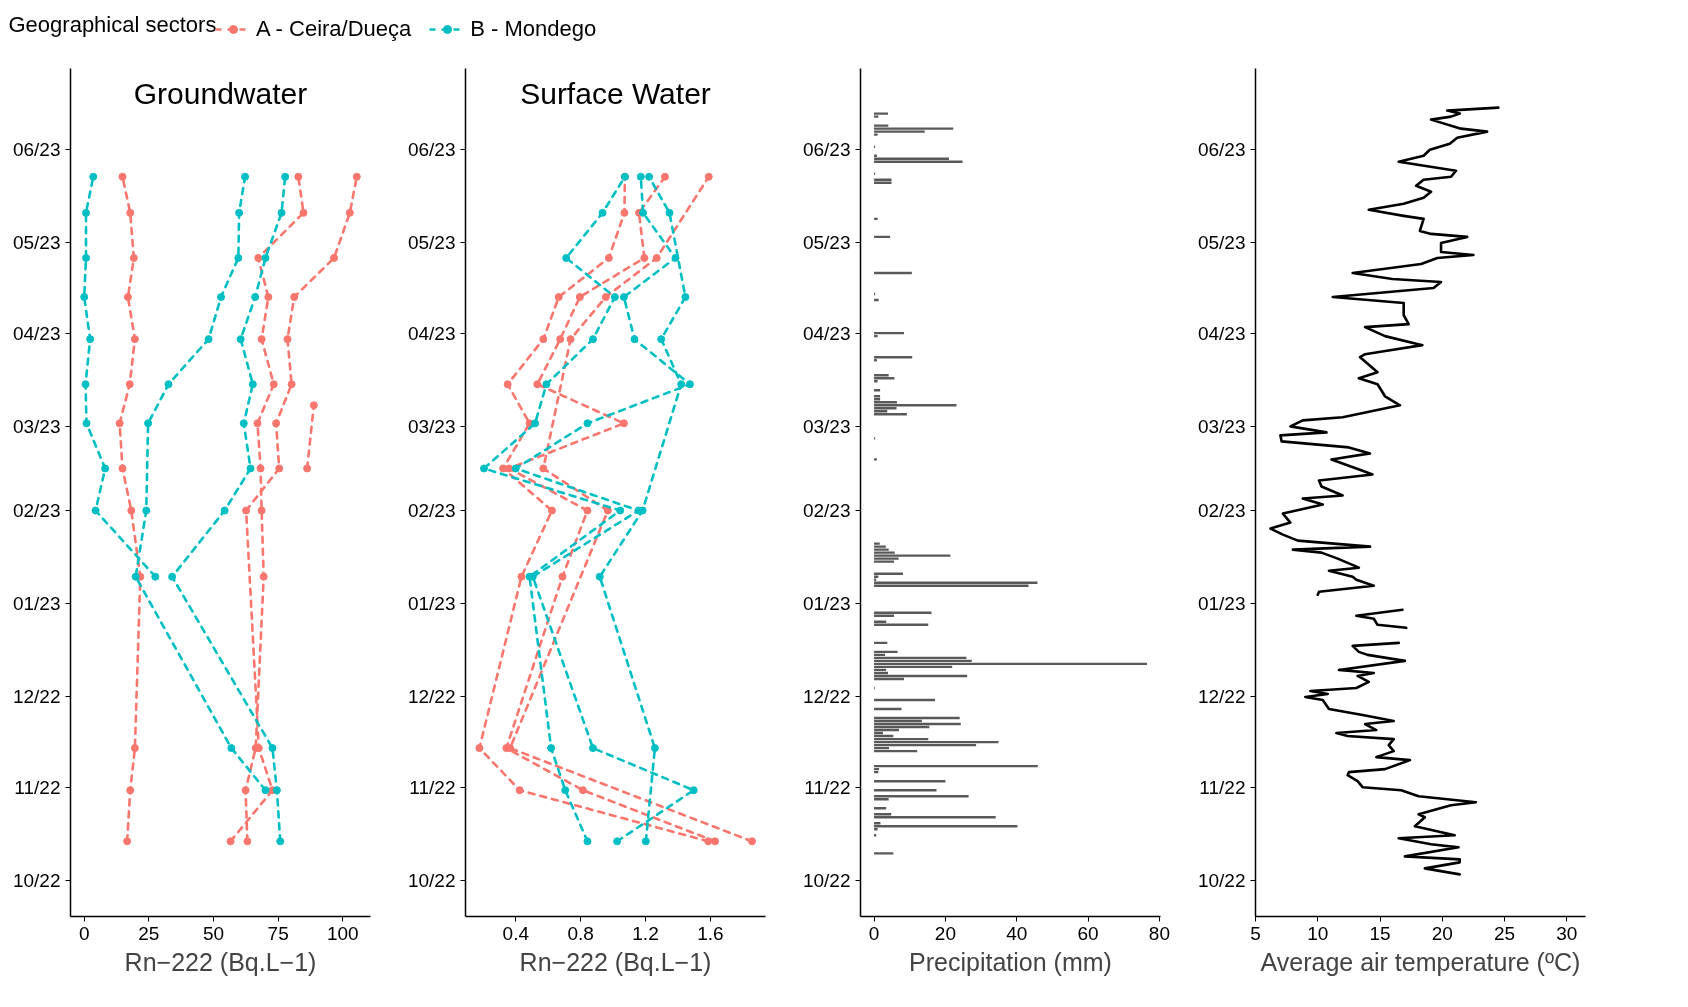  What do you see at coordinates (112, 24) in the screenshot?
I see `legend-title: Geographical sectors` at bounding box center [112, 24].